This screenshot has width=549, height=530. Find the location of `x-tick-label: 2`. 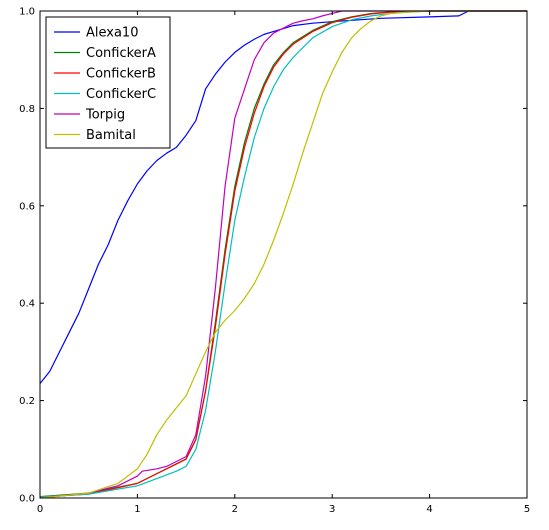

x-tick-label: 2 is located at coordinates (235, 509).